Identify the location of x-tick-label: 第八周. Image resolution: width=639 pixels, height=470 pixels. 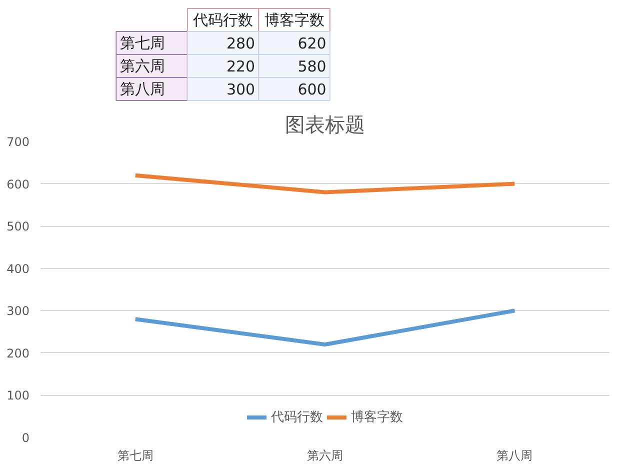
(514, 455).